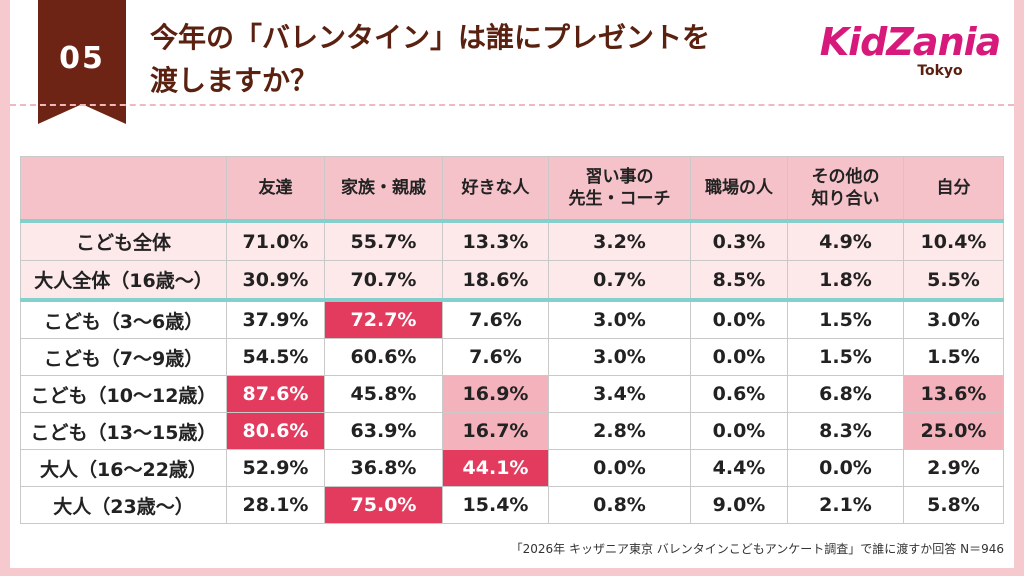  Describe the element at coordinates (619, 394) in the screenshot. I see `value-cell: 3.4%` at that location.